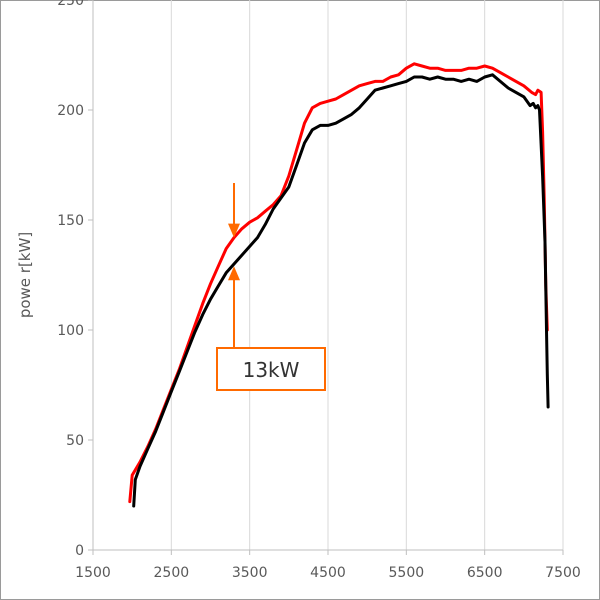  What do you see at coordinates (234, 273) in the screenshot?
I see `arrow-up-head` at bounding box center [234, 273].